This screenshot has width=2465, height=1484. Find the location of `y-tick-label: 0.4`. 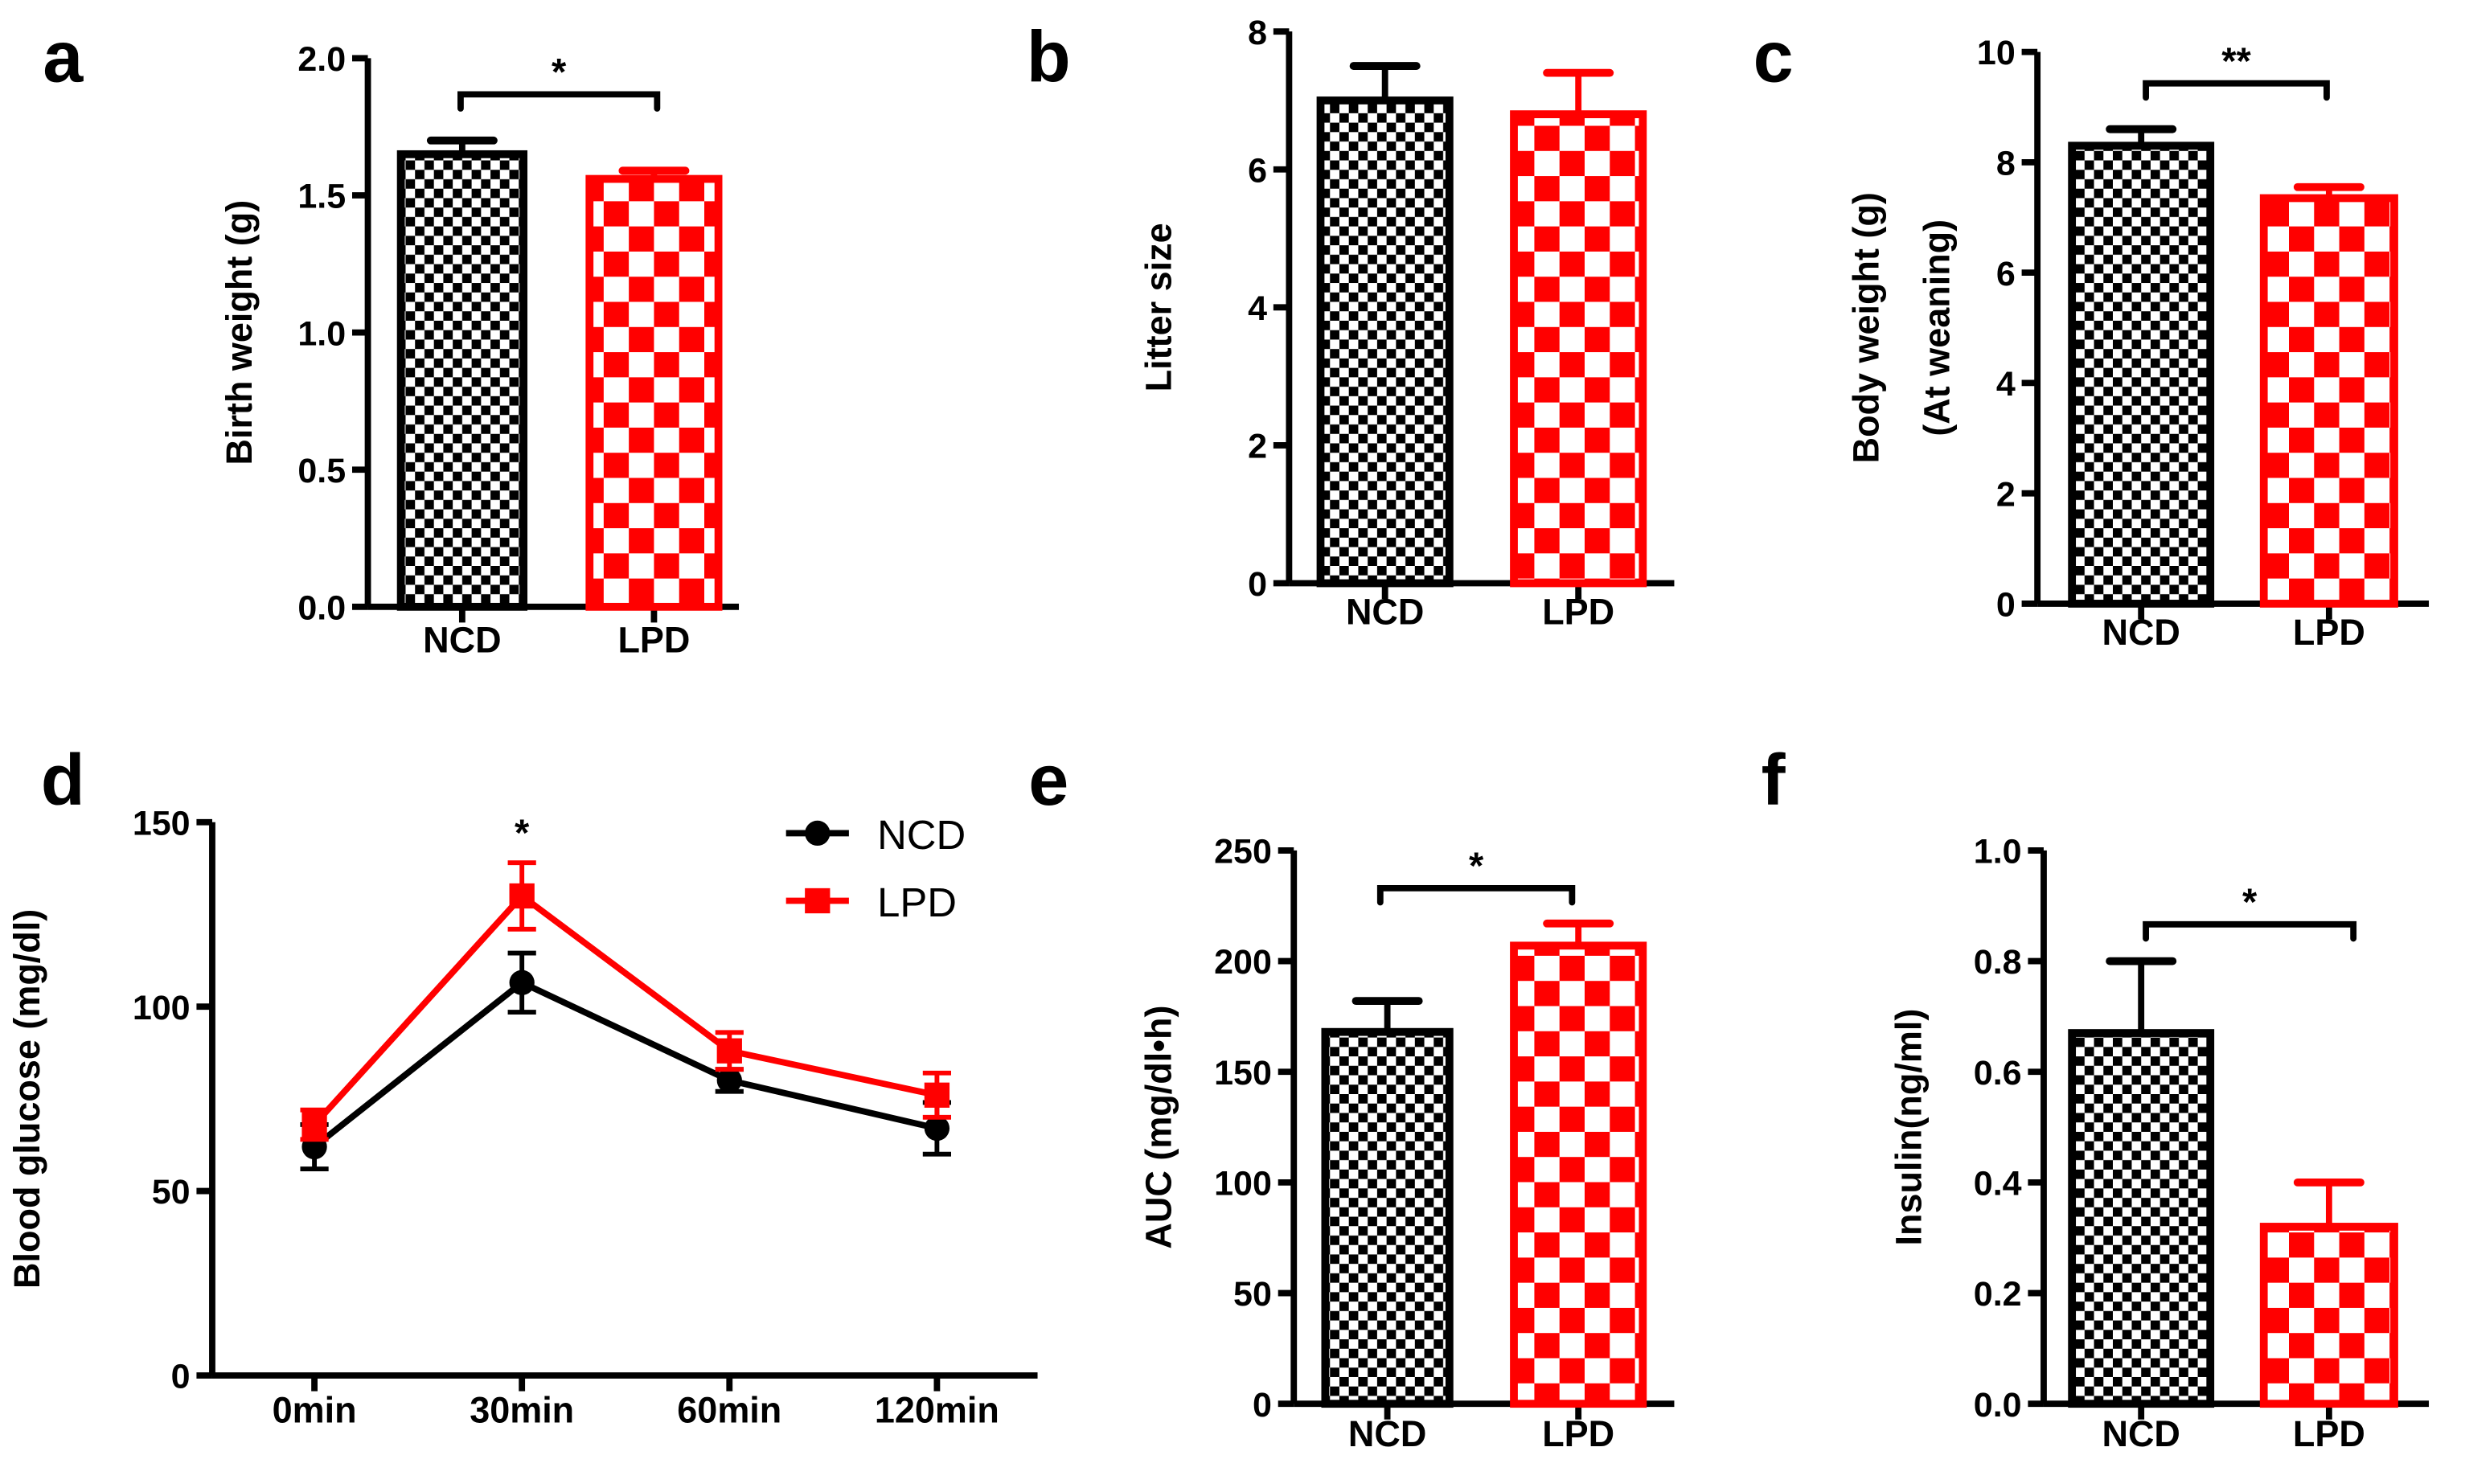

y-tick-label: 0.4 is located at coordinates (1998, 1184).